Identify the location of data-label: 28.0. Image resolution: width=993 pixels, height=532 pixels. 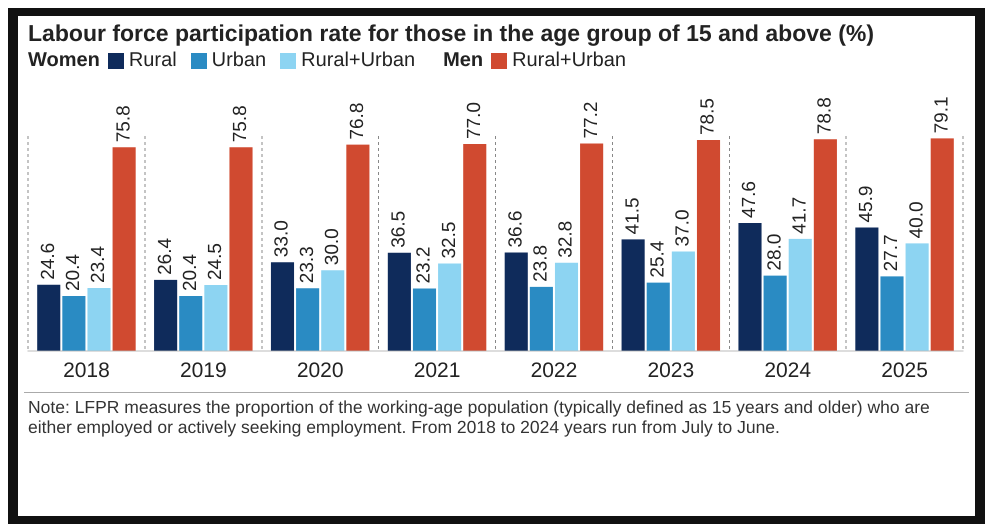
(775, 252).